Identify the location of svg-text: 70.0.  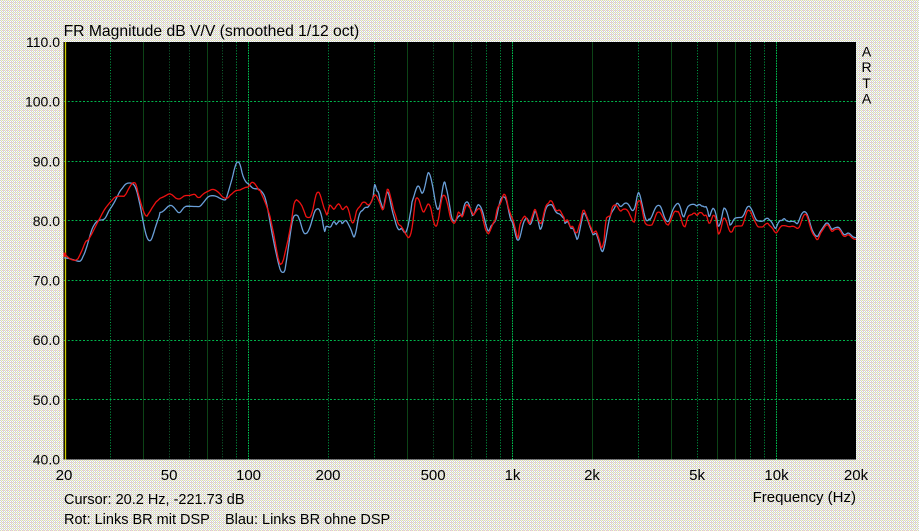
(46, 281).